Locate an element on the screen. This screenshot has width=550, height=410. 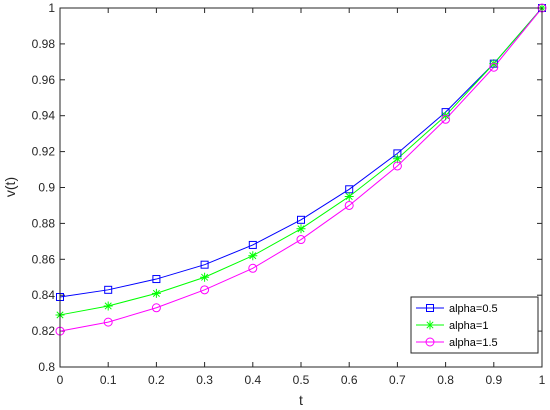
x-tick-label: 1 is located at coordinates (542, 380).